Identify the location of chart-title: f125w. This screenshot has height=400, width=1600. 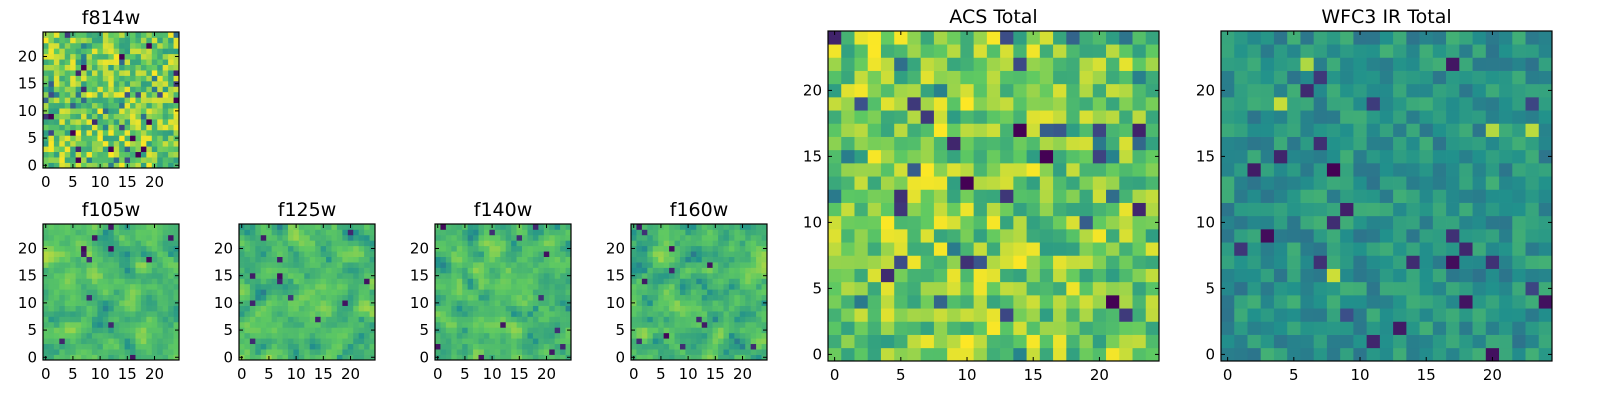
(307, 210).